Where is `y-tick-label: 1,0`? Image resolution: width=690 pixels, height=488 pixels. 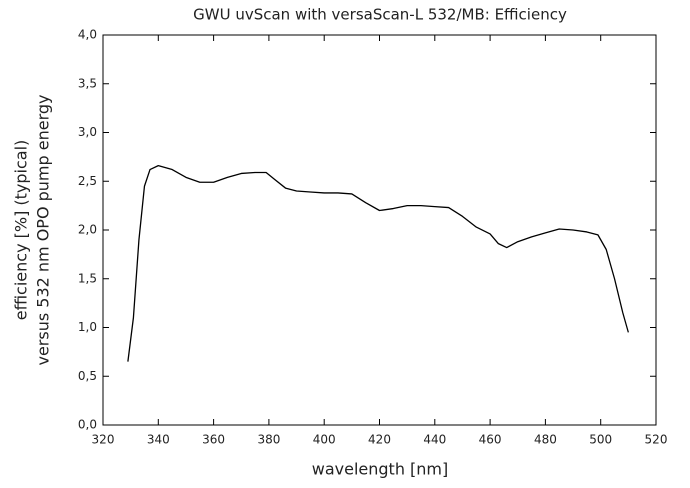
y-tick-label: 1,0 is located at coordinates (87, 327).